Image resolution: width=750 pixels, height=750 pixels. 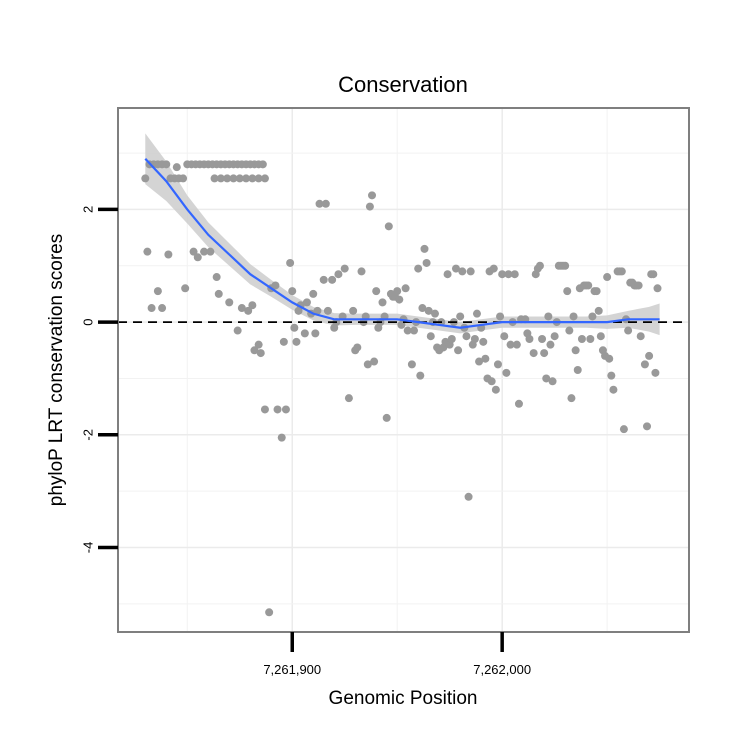 I want to click on y-tick-label: 0, so click(x=88, y=321).